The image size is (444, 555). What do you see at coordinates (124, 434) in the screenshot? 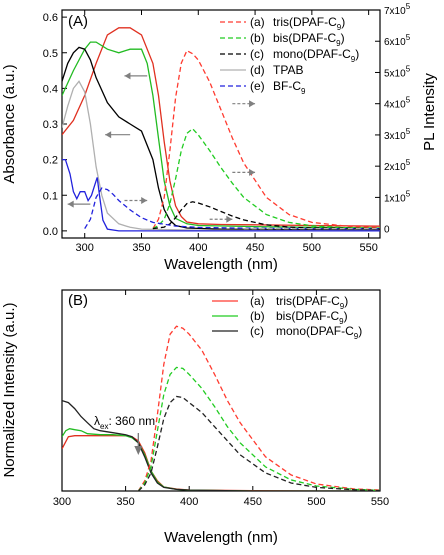
I see `annotation-b: λex: 360 nm` at bounding box center [124, 434].